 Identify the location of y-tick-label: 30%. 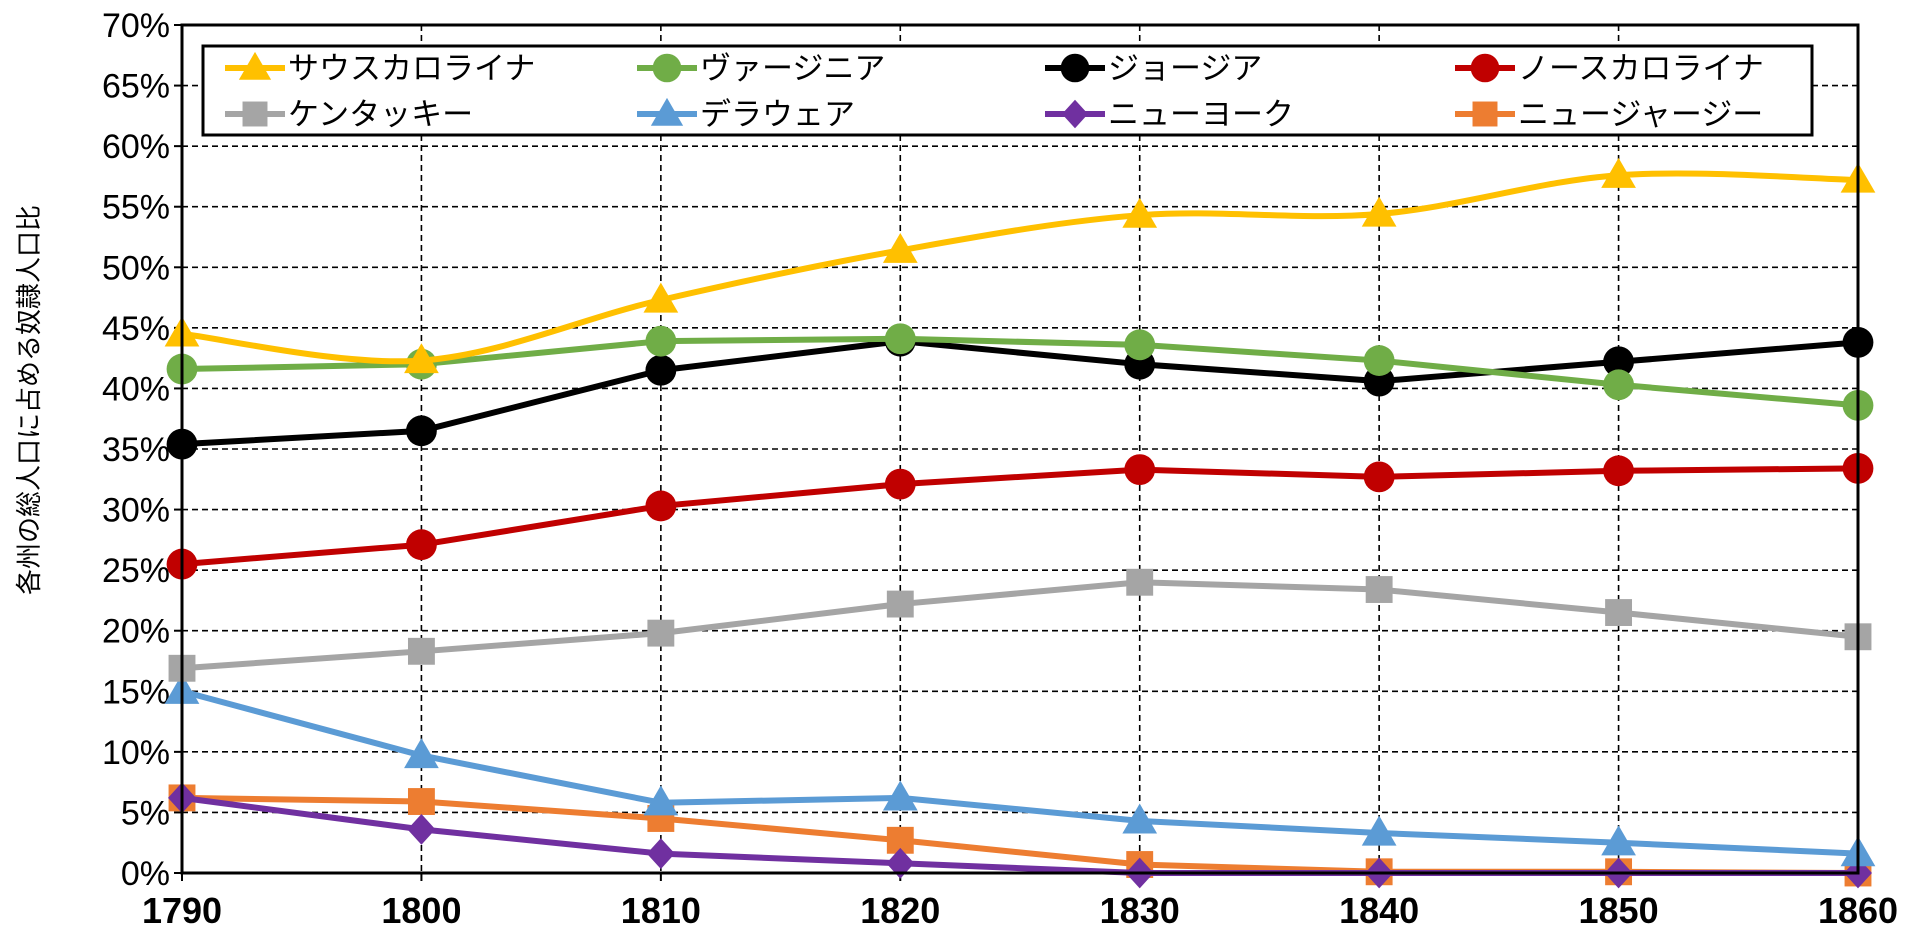
(136, 511).